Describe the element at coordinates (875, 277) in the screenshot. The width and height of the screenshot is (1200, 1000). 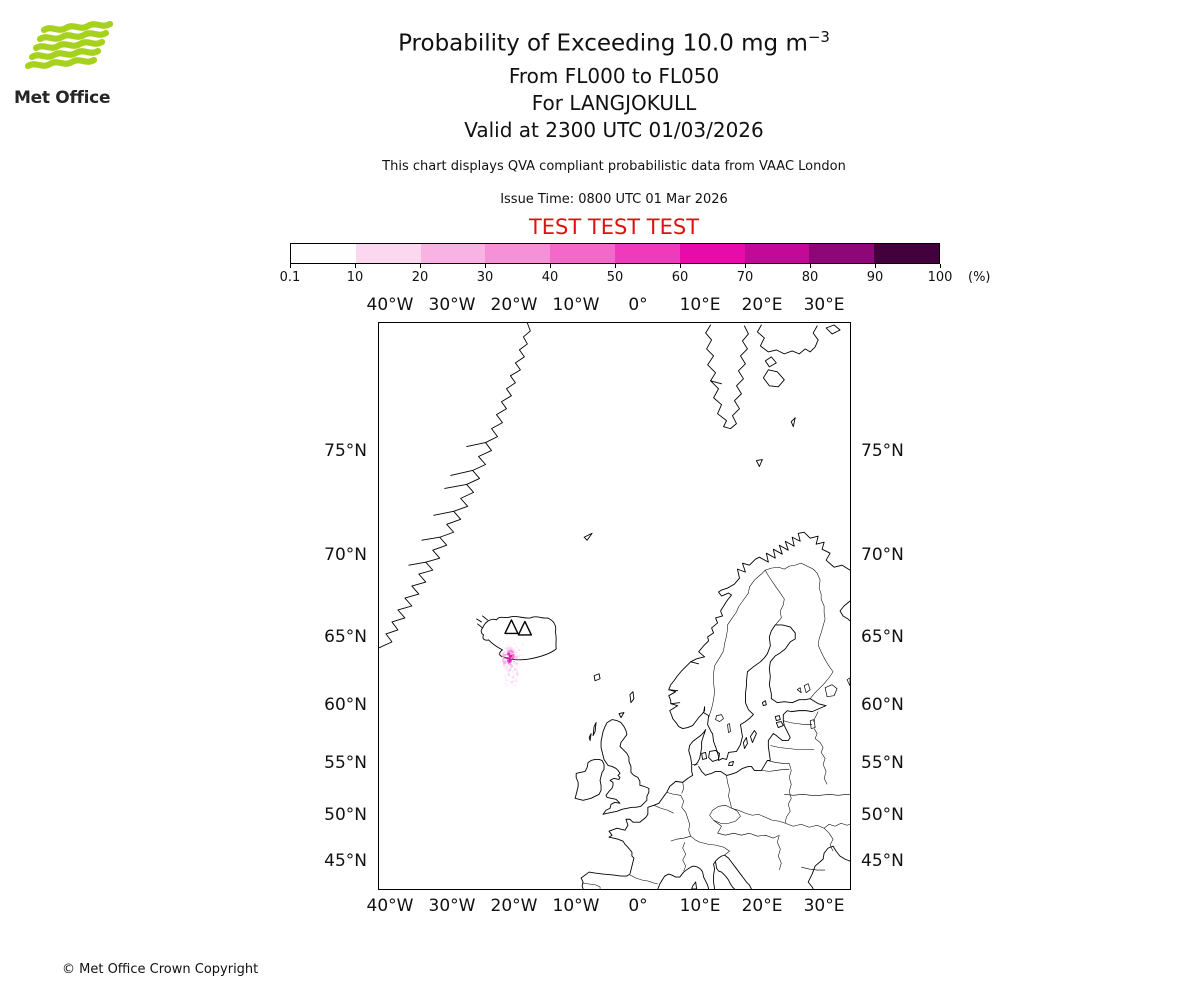
I see `colorbar-tick-label: 90` at that location.